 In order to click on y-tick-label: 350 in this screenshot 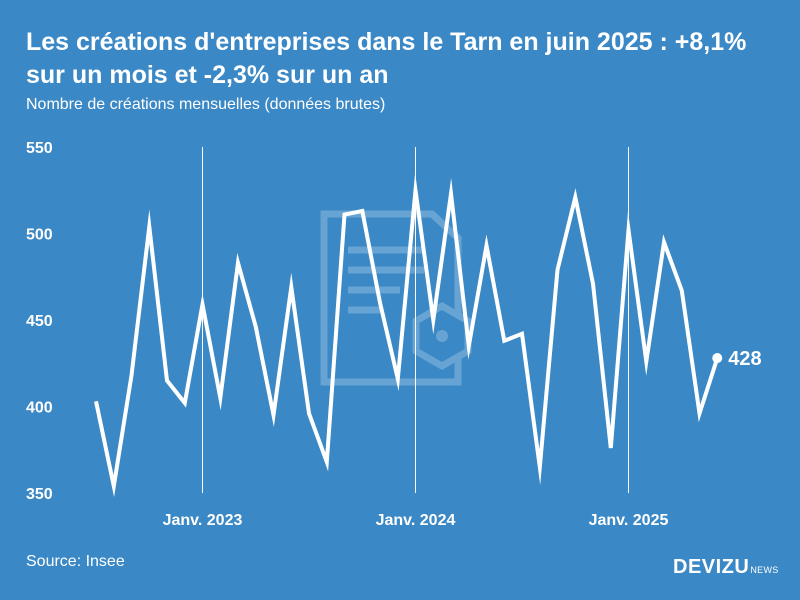, I will do `click(39, 494)`.